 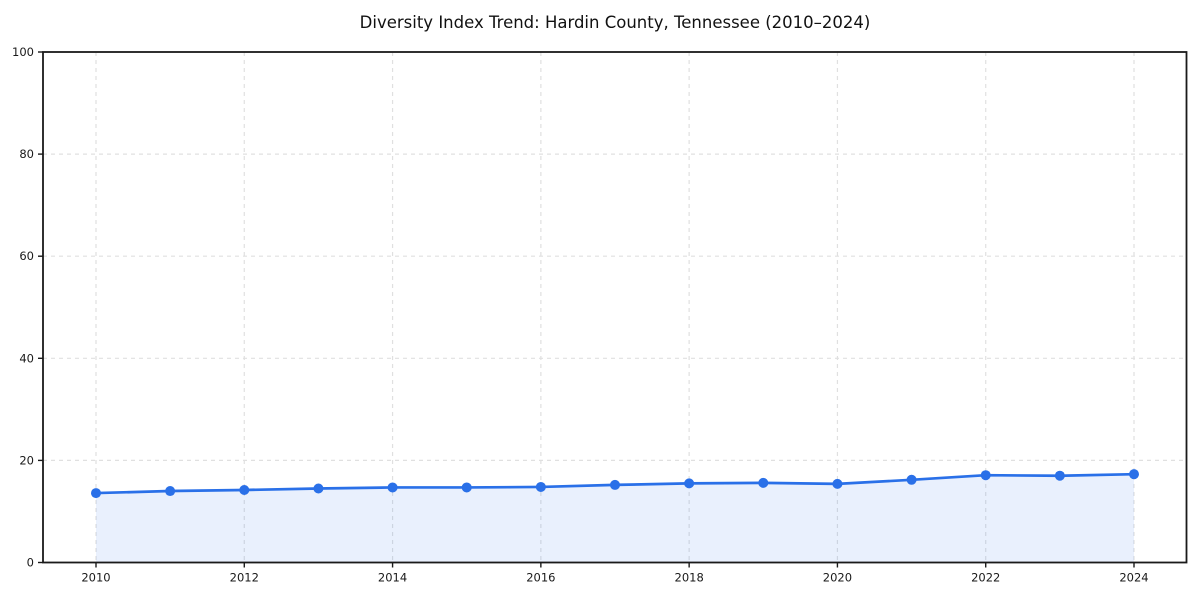 I want to click on y-tick-label: 60, so click(x=26, y=256).